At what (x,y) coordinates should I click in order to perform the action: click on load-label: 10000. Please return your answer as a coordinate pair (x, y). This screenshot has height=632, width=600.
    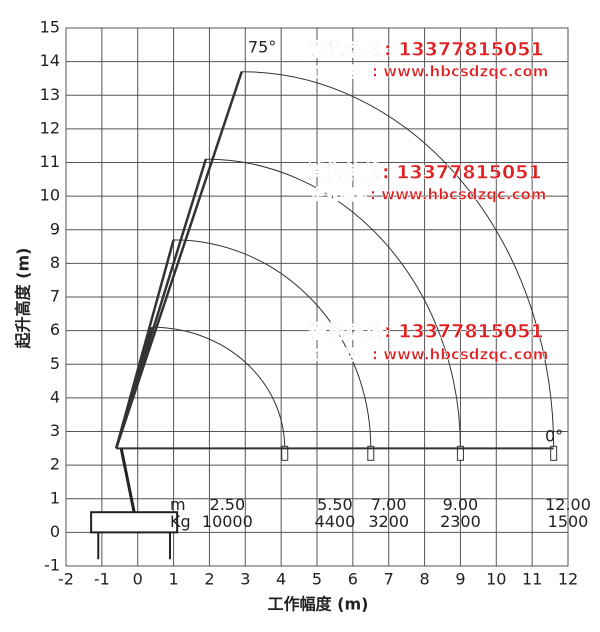
    Looking at the image, I should click on (227, 521).